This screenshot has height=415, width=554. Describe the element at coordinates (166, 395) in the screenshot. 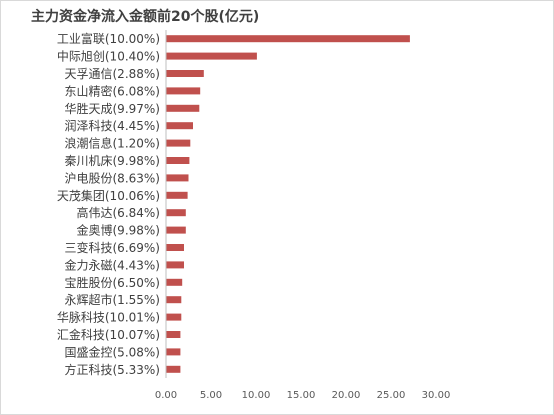

I see `x-tick-label-0: 0.00` at that location.